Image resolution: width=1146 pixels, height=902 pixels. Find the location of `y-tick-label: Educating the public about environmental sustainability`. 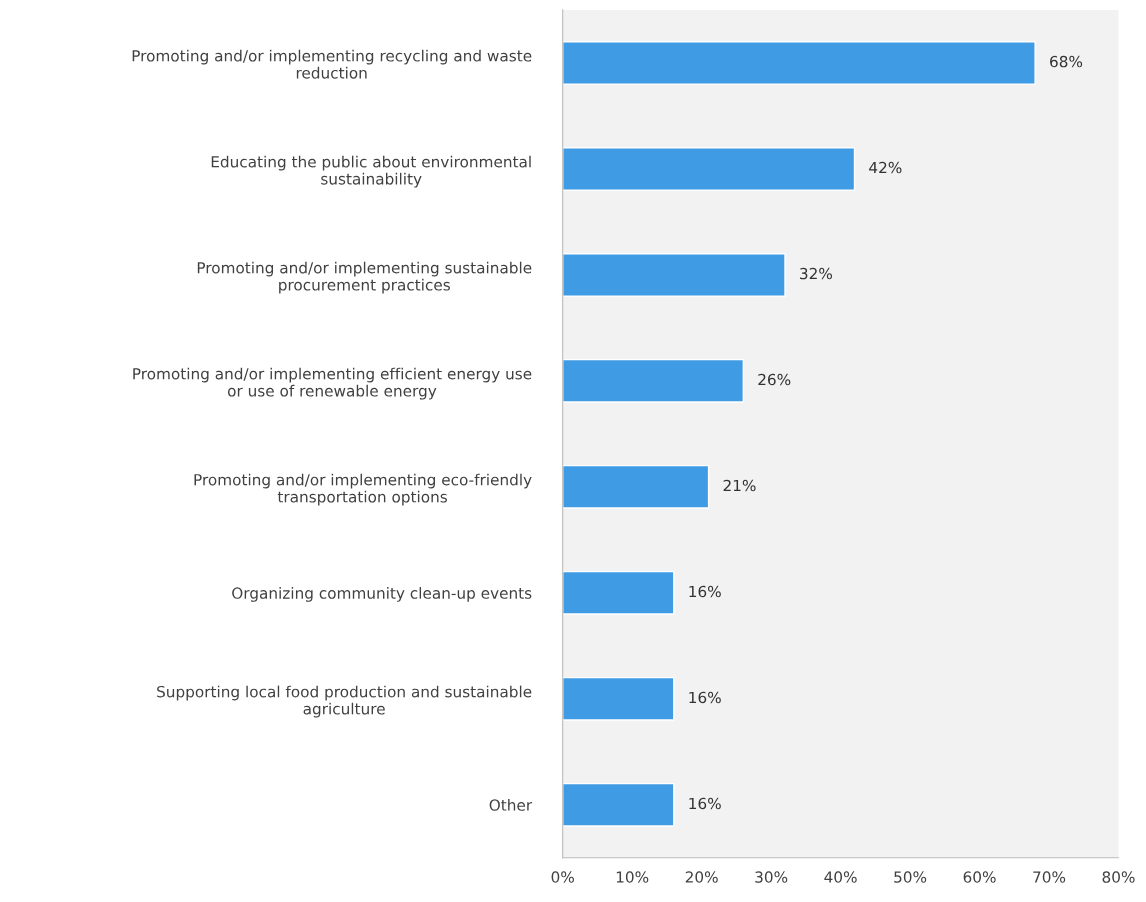

y-tick-label: Educating the public about environmental sustainability is located at coordinates (371, 171).